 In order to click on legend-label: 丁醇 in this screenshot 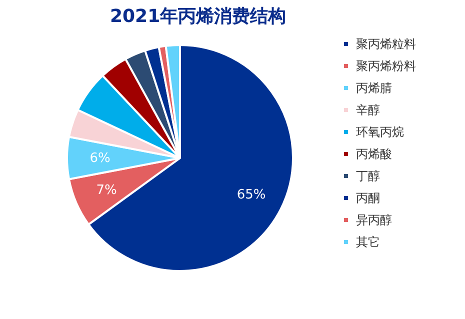, I will do `click(368, 176)`.